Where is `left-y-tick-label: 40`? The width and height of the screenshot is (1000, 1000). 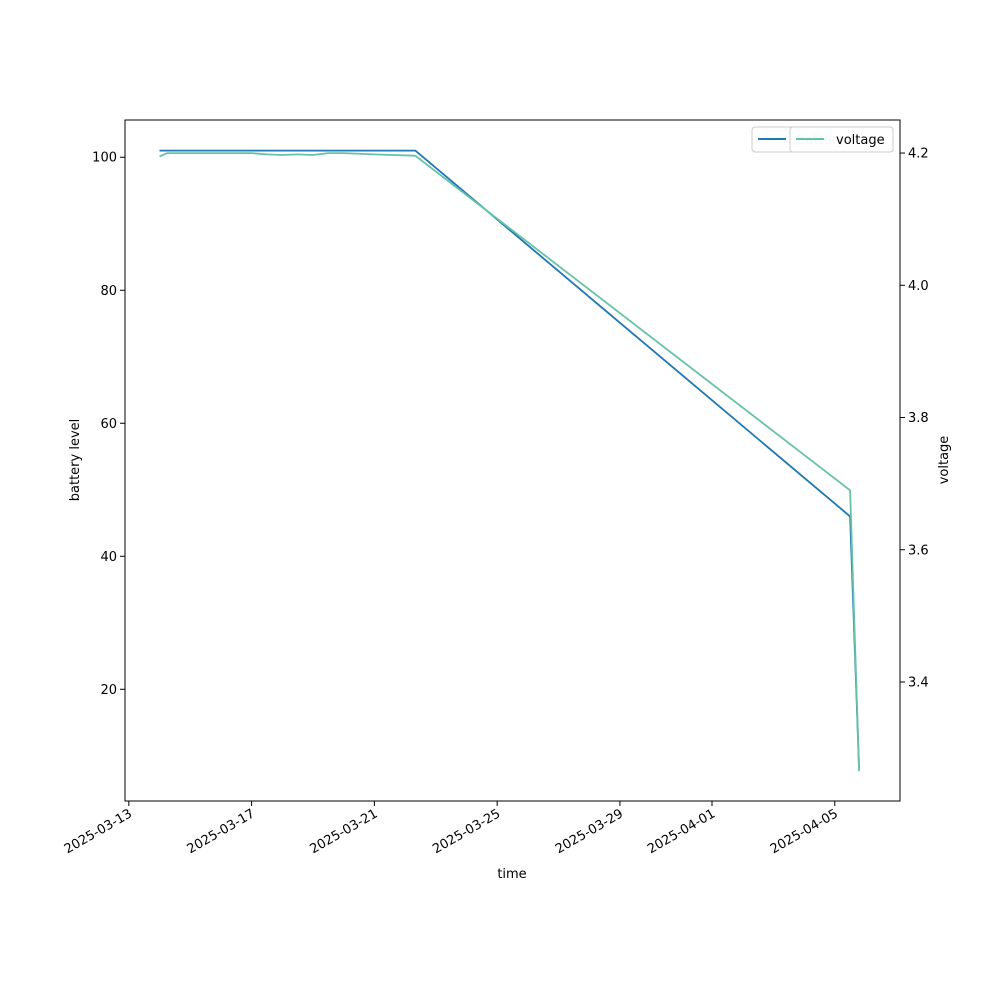
left-y-tick-label: 40 is located at coordinates (108, 557).